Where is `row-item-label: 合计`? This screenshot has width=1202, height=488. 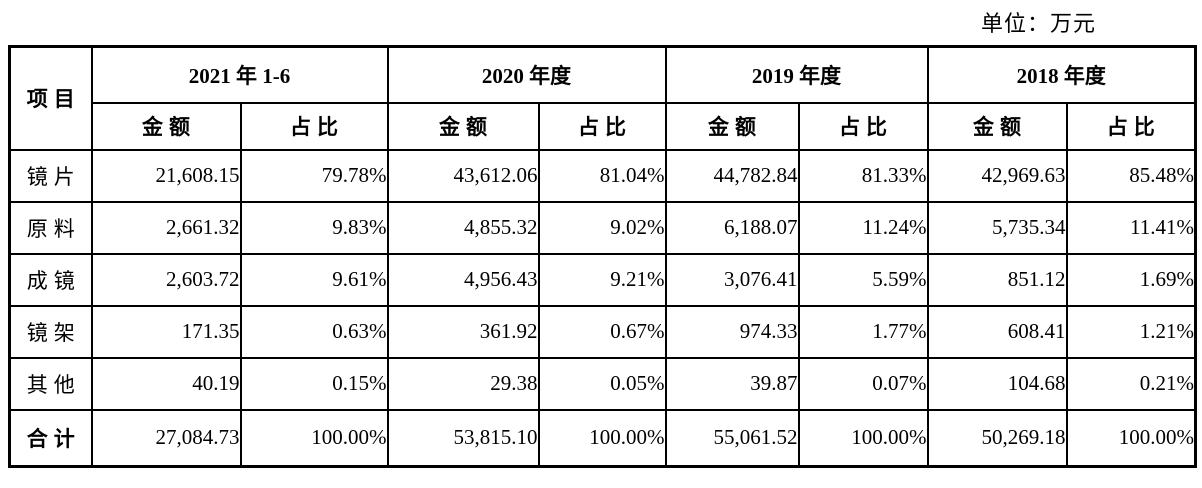
row-item-label: 合计 is located at coordinates (50, 438).